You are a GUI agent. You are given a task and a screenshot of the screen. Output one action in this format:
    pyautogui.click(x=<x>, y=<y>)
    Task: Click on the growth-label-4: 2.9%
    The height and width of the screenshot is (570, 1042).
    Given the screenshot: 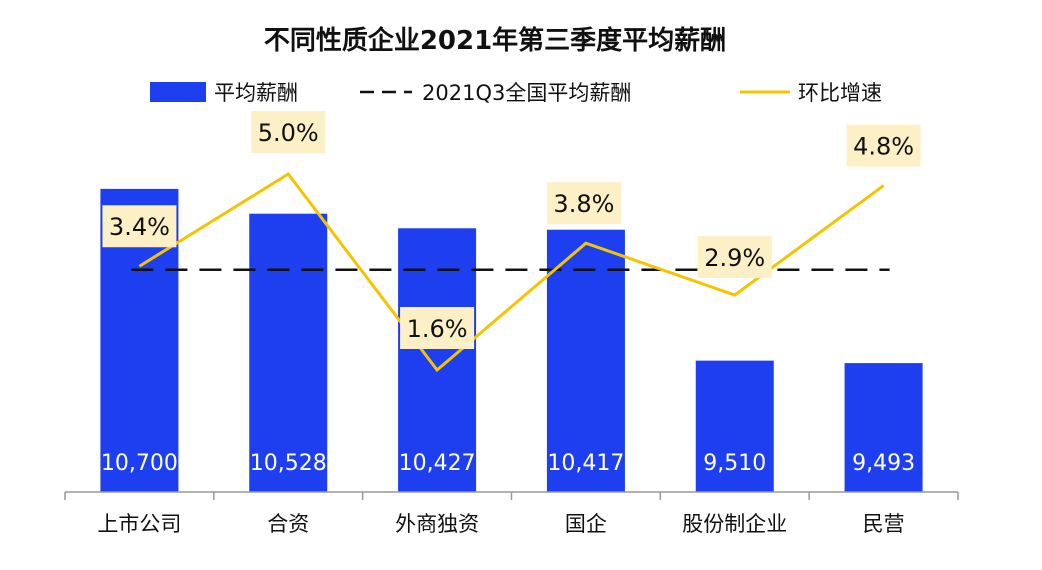 What is the action you would take?
    pyautogui.click(x=734, y=258)
    